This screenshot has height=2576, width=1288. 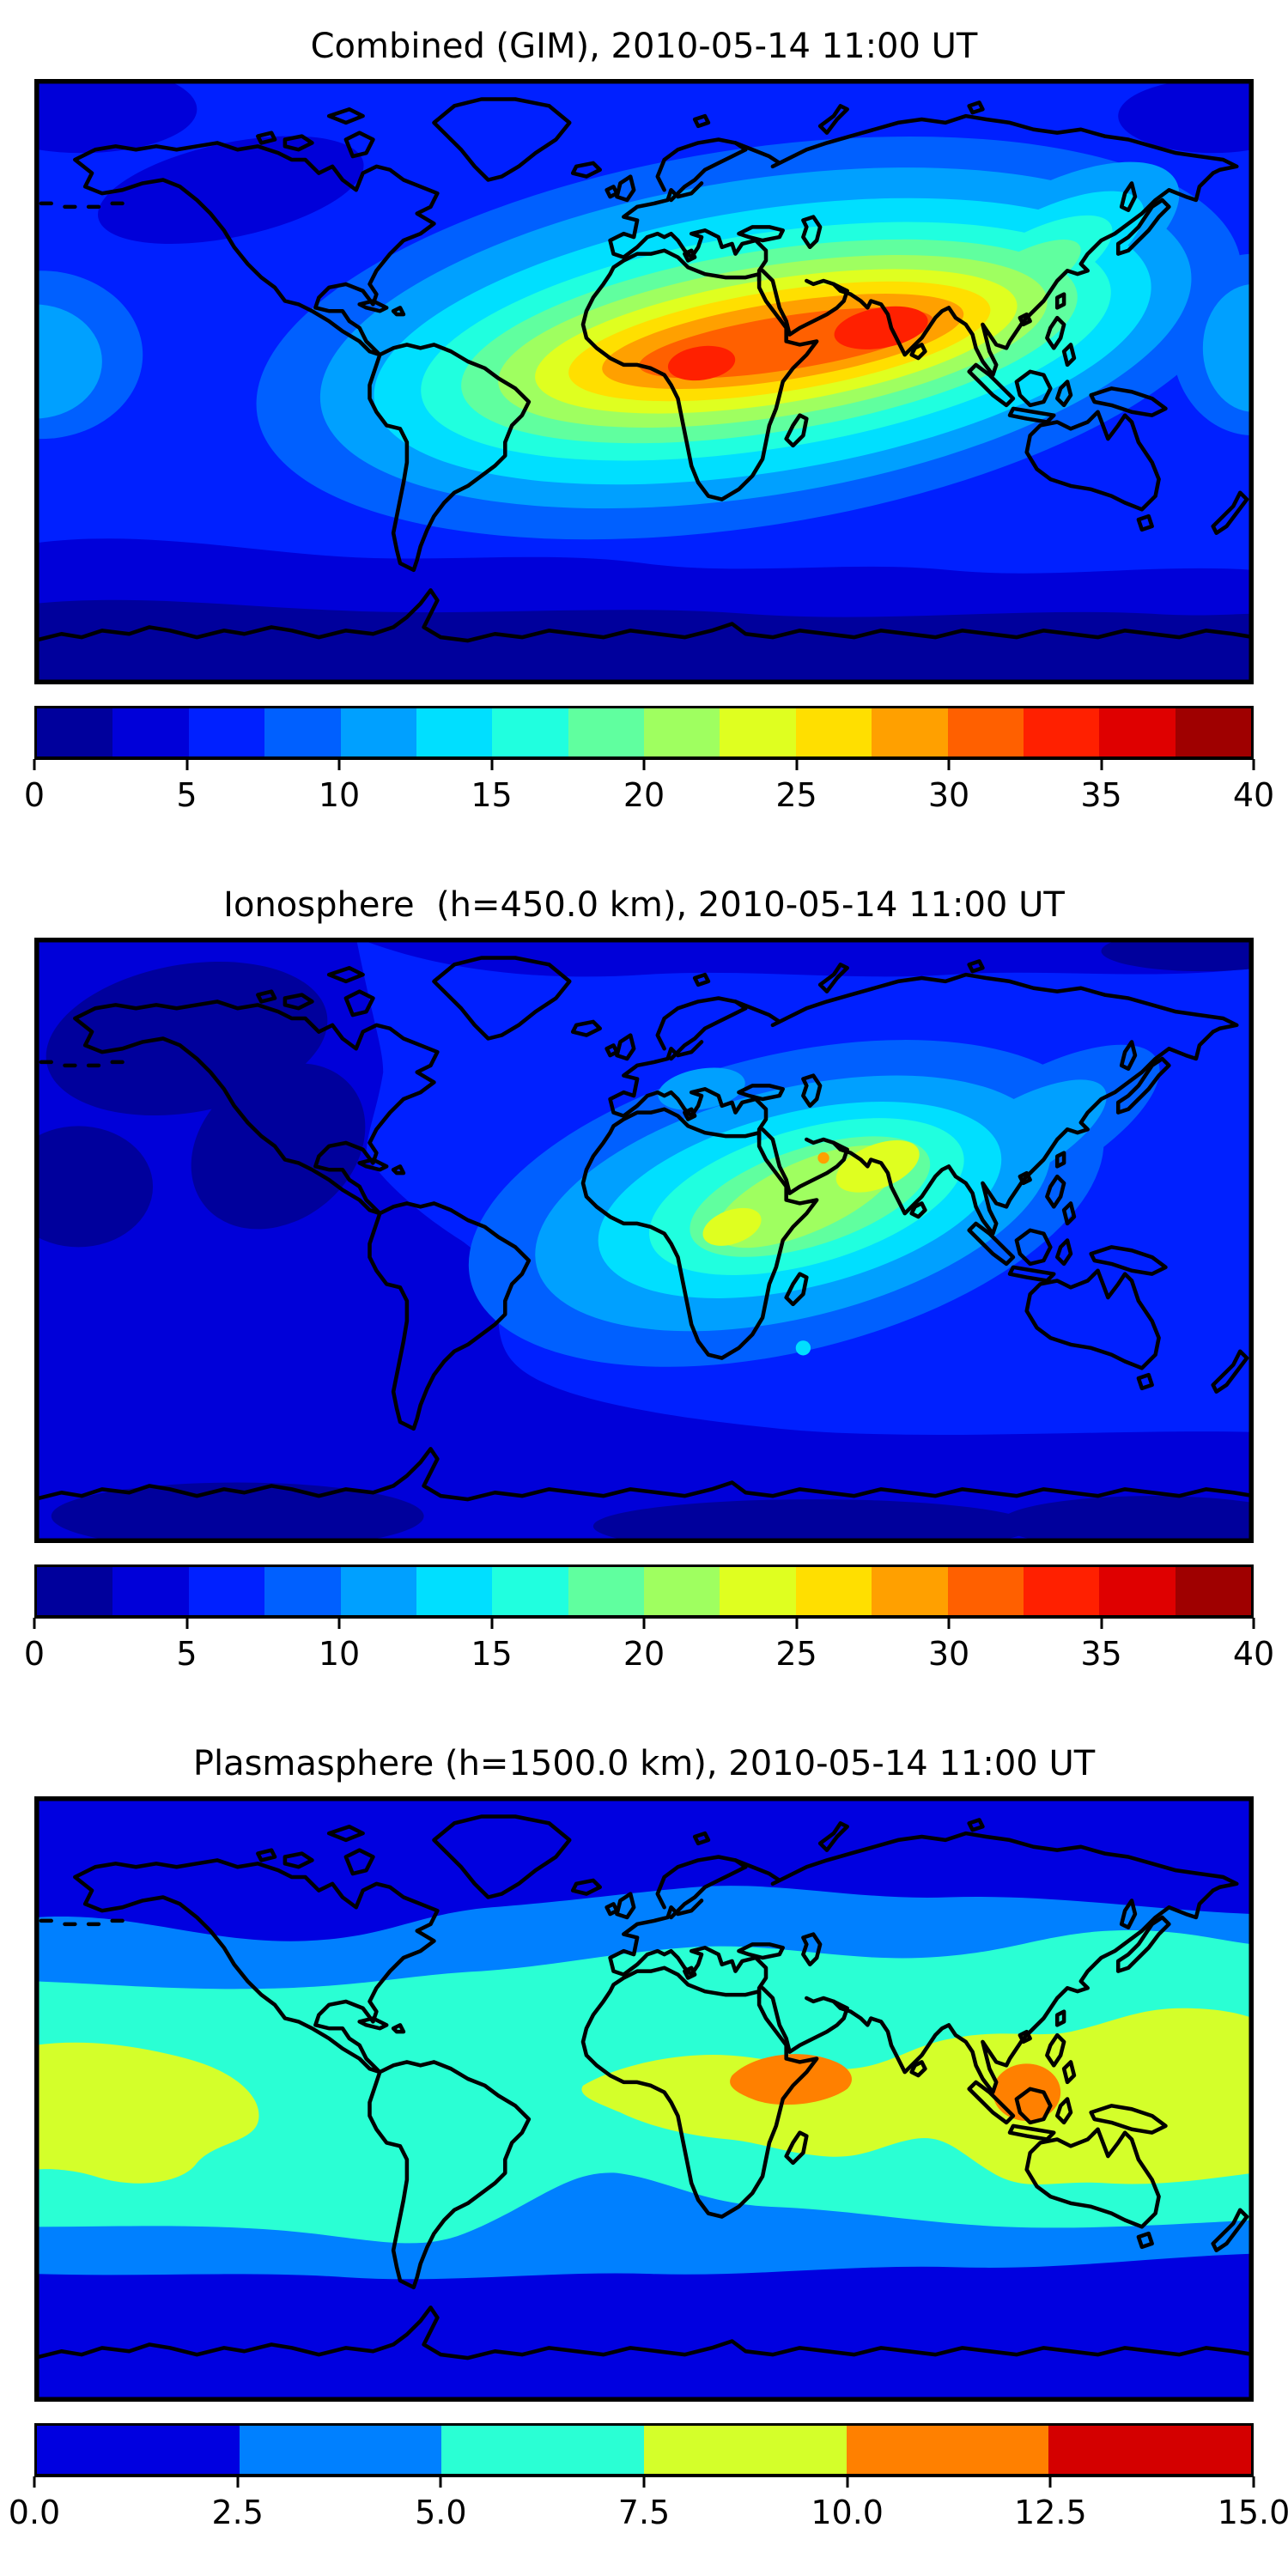 I want to click on colorbar-tick-label: 5.0, so click(x=441, y=2513).